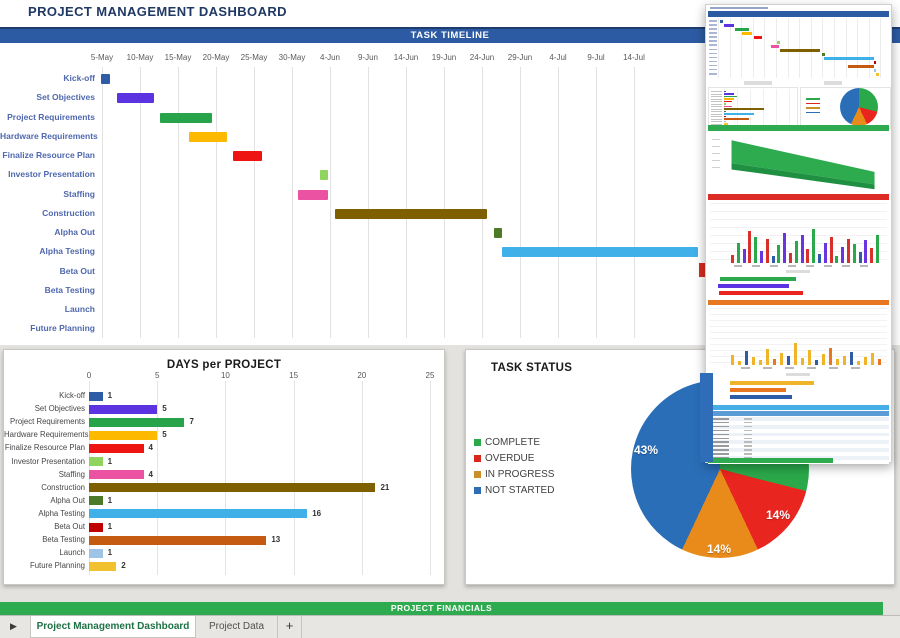 Image resolution: width=900 pixels, height=638 pixels. I want to click on gantt-task-label: Finalize Resource Plan, so click(48, 155).